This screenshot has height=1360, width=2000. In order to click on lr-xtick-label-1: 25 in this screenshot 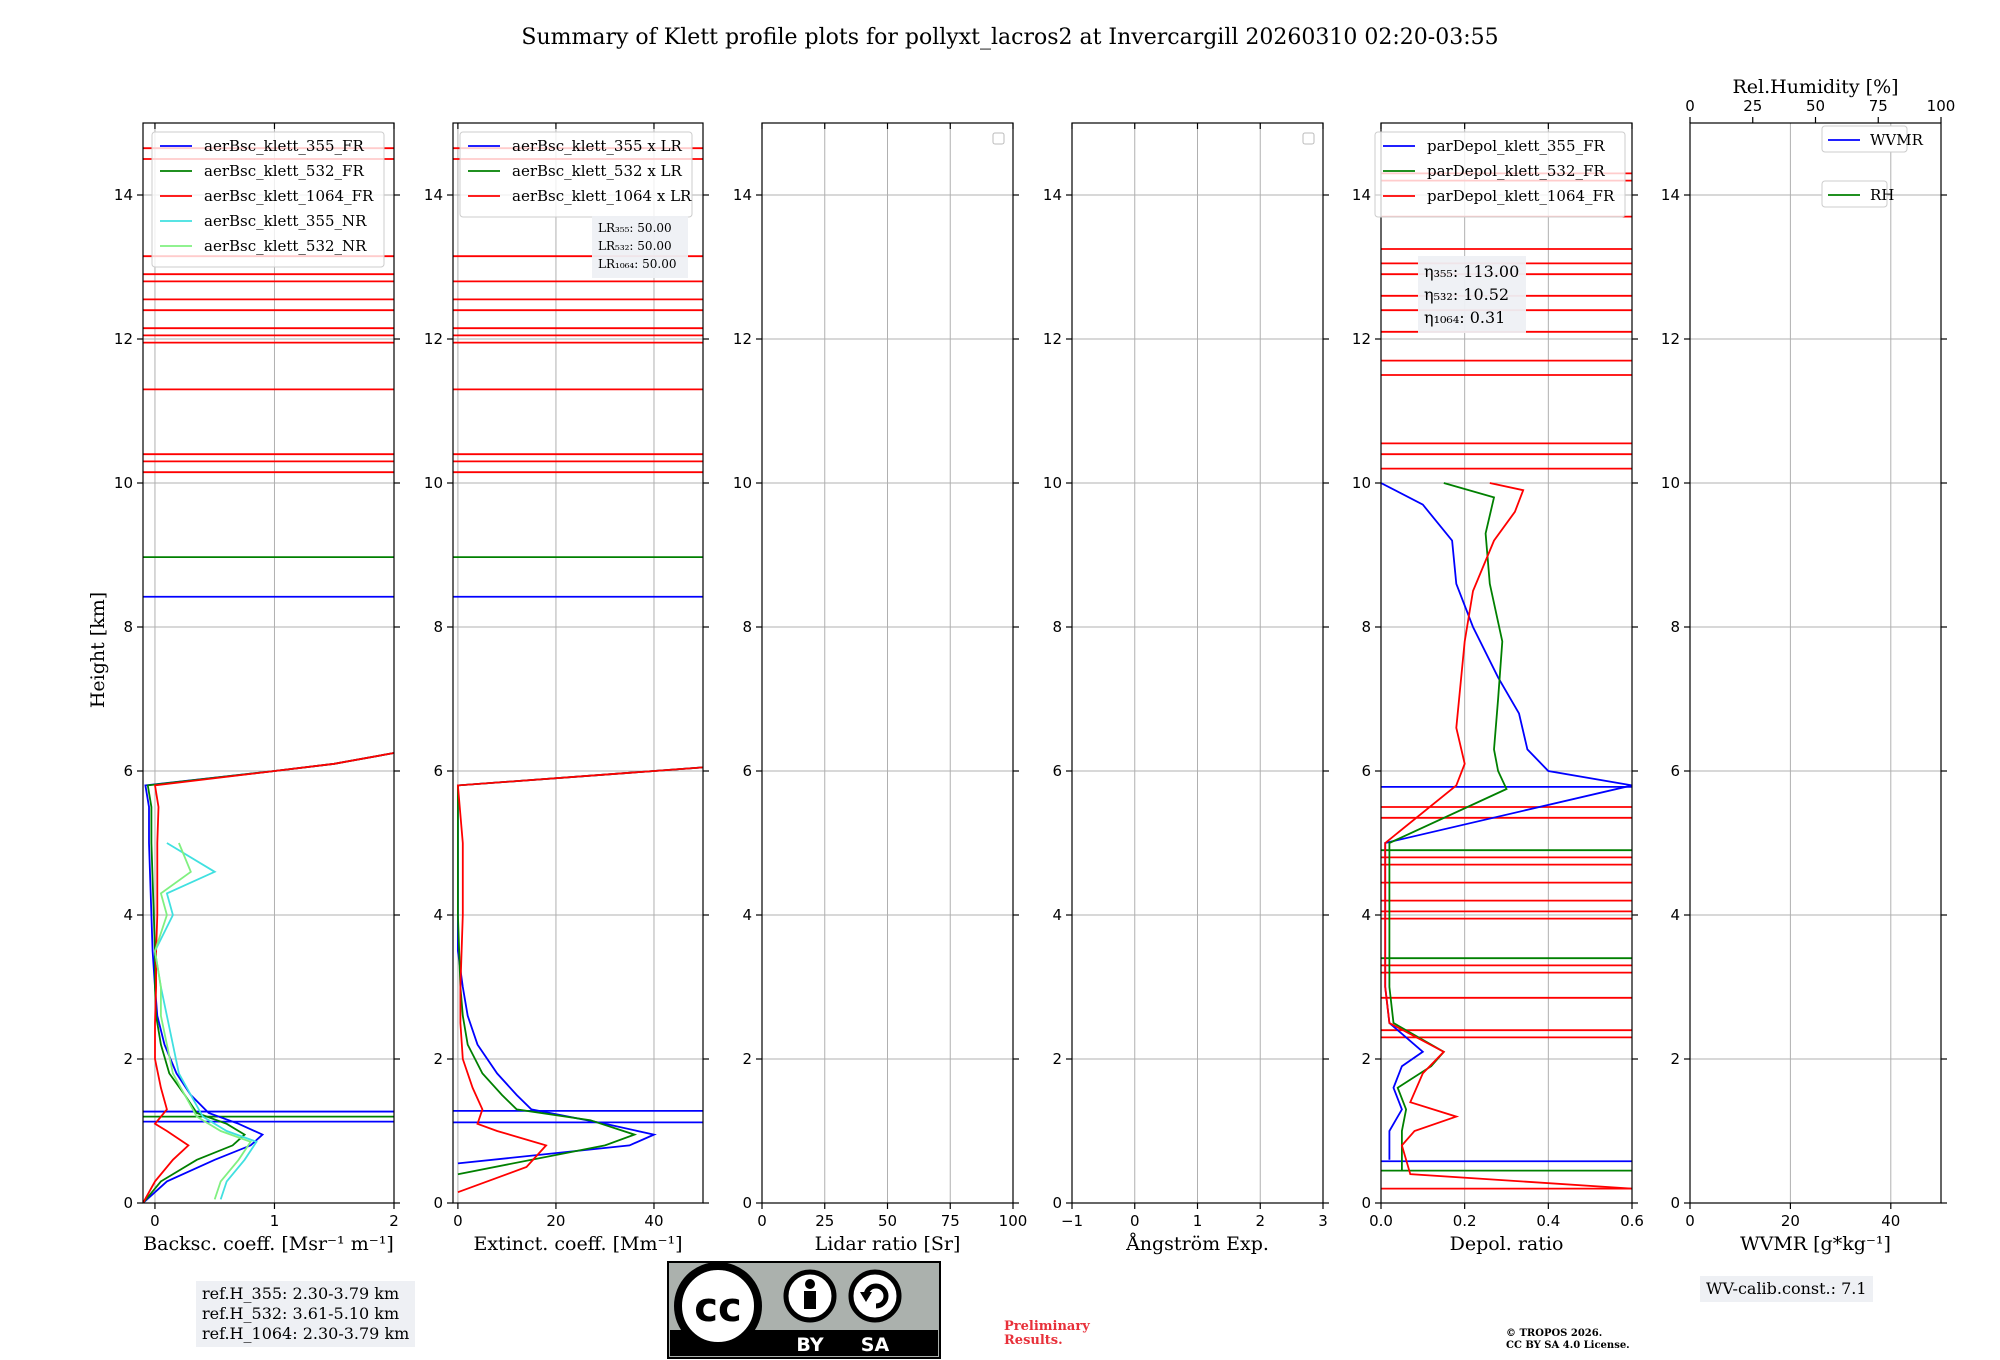, I will do `click(824, 1221)`.